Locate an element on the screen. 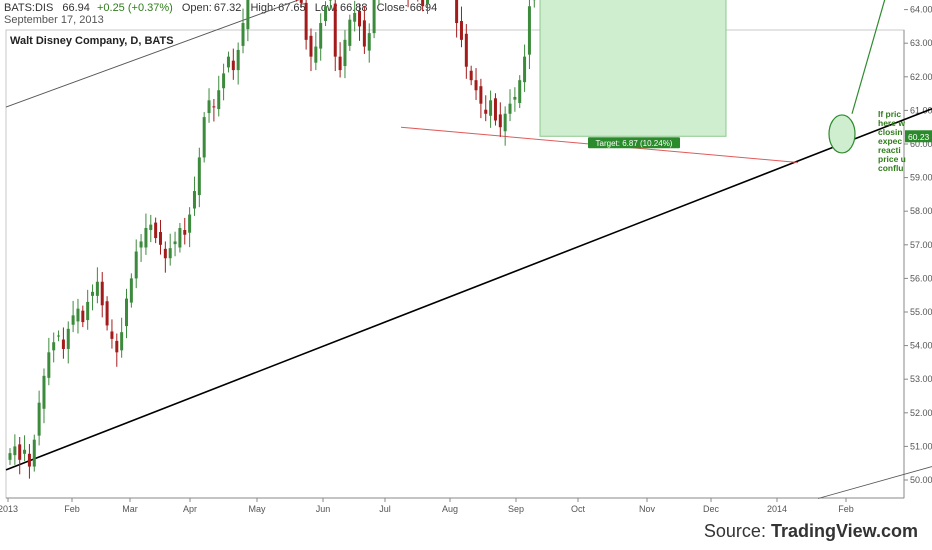 Image resolution: width=932 pixels, height=550 pixels. annotation-note-line: expec is located at coordinates (890, 141).